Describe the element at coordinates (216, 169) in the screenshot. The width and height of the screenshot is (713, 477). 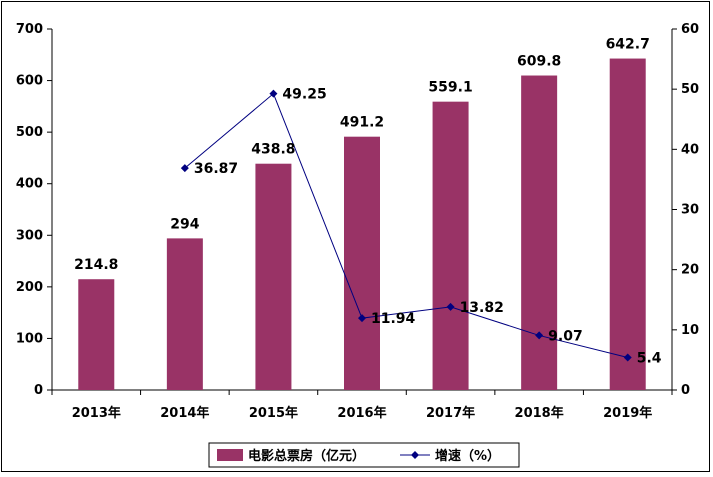
I see `growth-value-label: 36.87` at that location.